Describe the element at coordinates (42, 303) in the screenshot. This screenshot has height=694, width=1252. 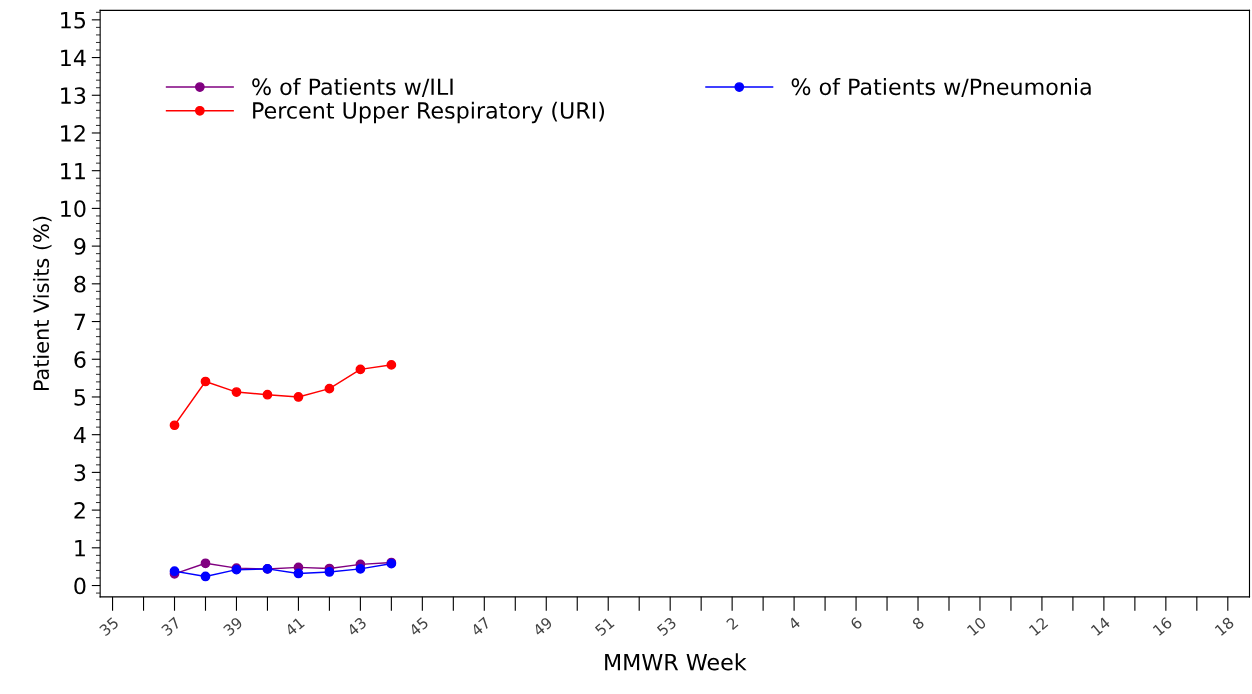
I see `y-axis-title: Patient Visits (%)` at that location.